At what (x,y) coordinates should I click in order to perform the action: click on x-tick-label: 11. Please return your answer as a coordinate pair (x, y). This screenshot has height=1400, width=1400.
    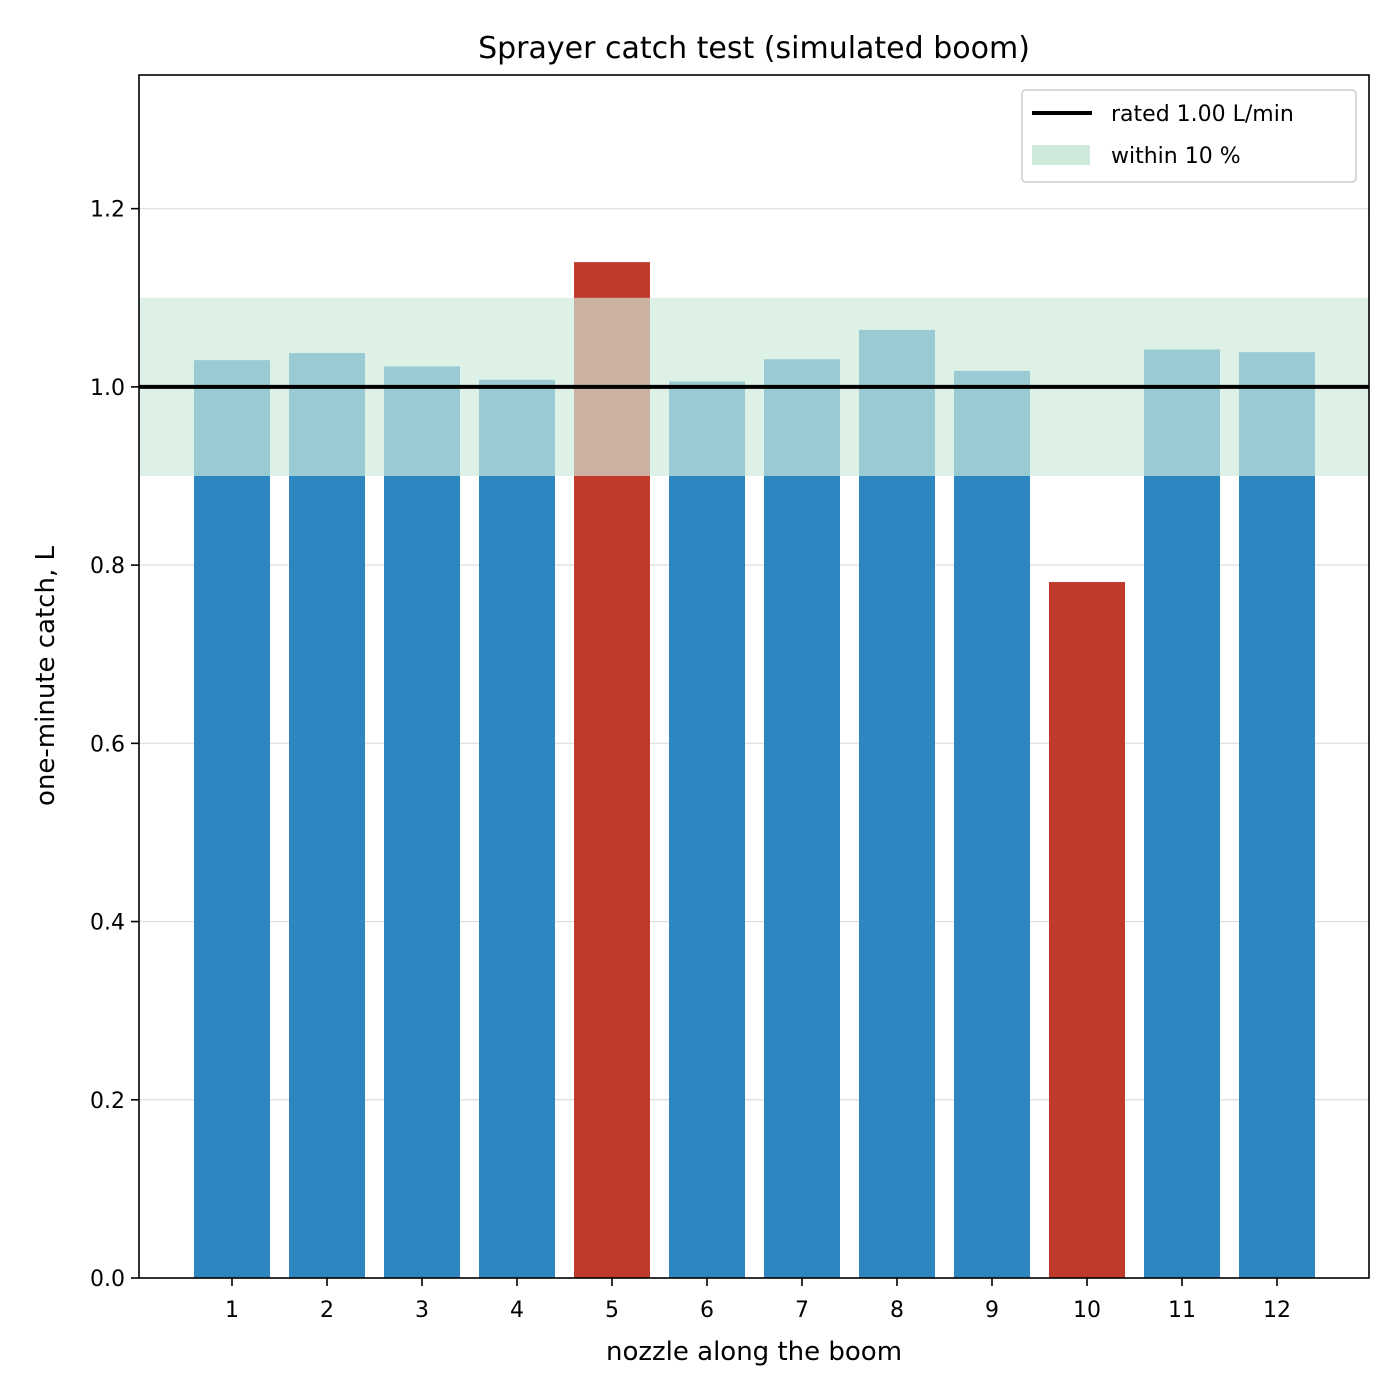
    Looking at the image, I should click on (1182, 1310).